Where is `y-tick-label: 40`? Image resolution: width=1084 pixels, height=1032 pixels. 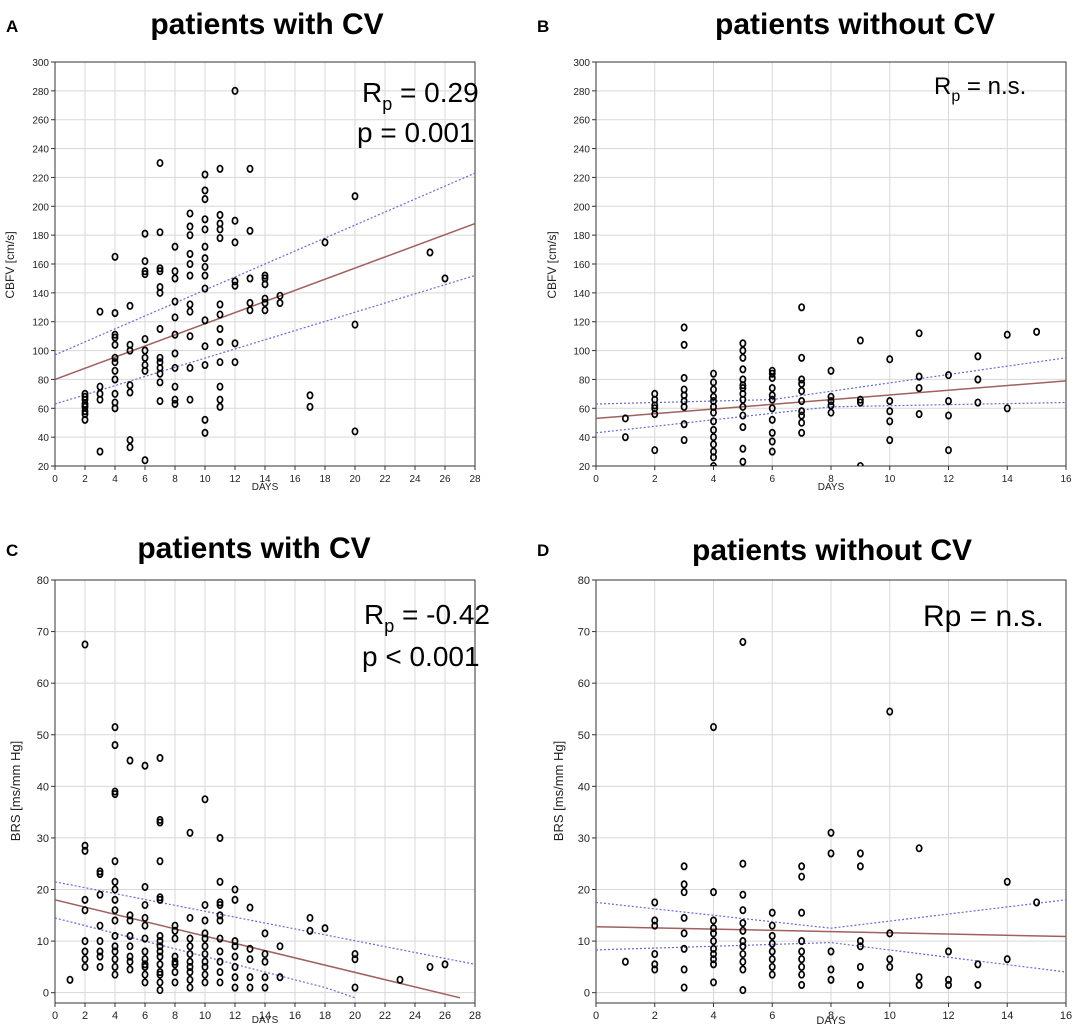
y-tick-label: 40 is located at coordinates (584, 787).